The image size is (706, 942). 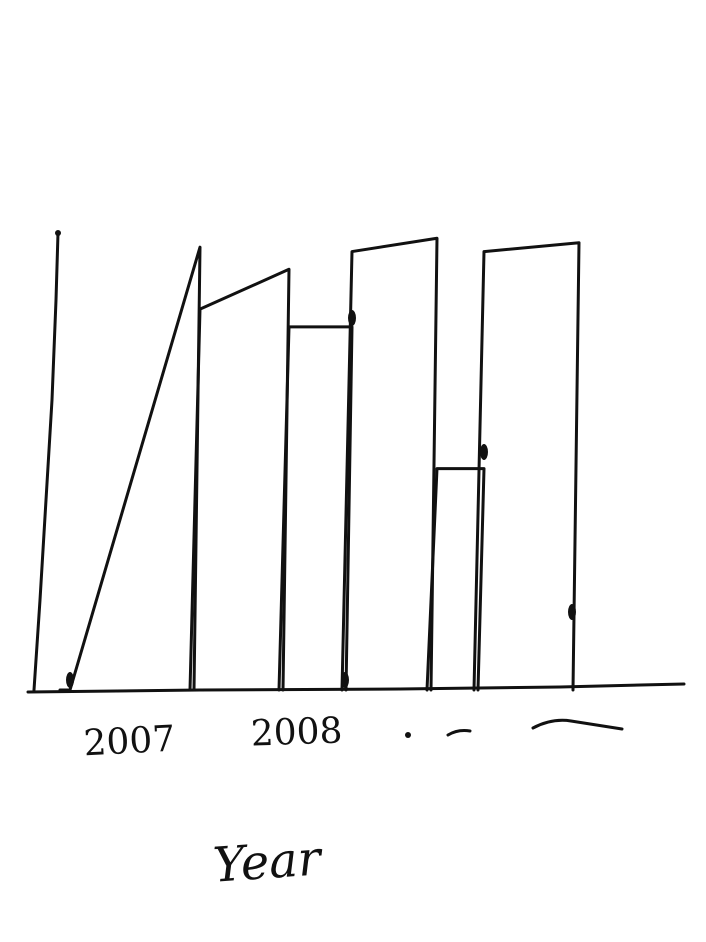 I want to click on x-tick-label-2007: 2007, so click(x=130, y=742).